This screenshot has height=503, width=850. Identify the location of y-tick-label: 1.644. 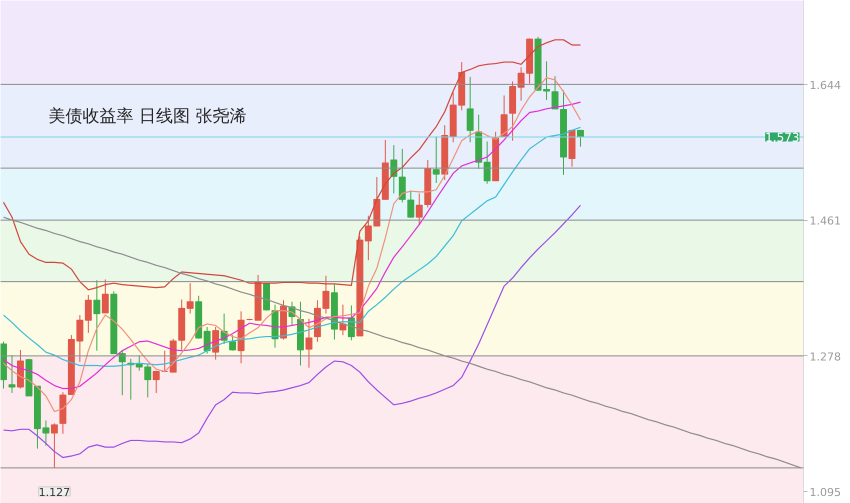
(825, 85).